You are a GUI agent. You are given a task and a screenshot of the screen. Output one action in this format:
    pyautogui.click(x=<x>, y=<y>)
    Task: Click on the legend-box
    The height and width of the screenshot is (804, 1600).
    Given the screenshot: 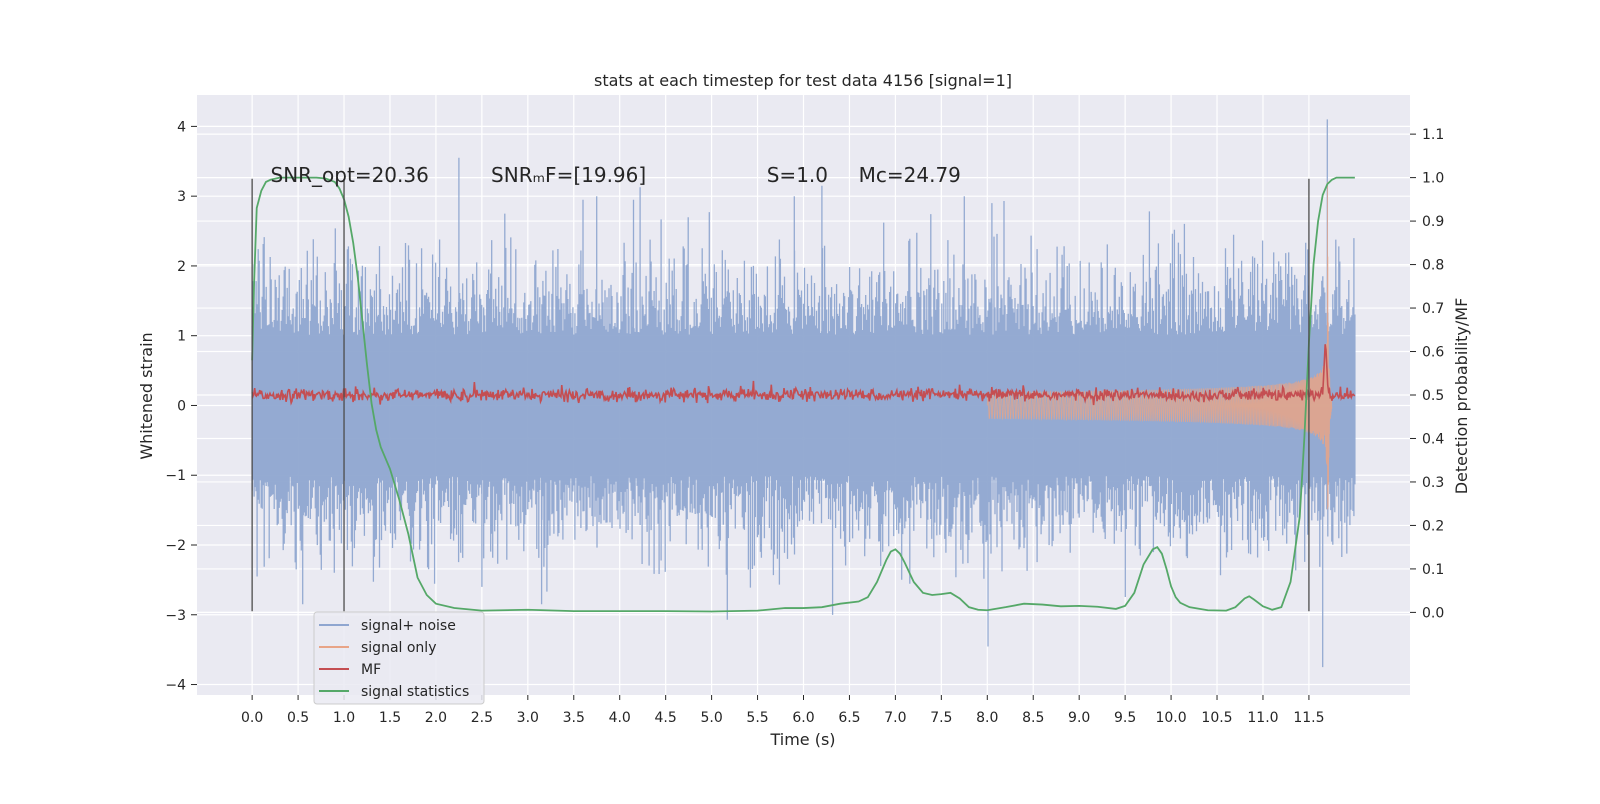 What is the action you would take?
    pyautogui.click(x=399, y=658)
    